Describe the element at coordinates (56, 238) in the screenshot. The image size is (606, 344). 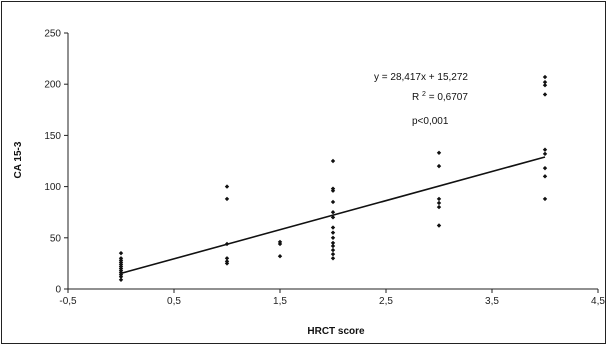
I see `y-tick-label: 50` at that location.